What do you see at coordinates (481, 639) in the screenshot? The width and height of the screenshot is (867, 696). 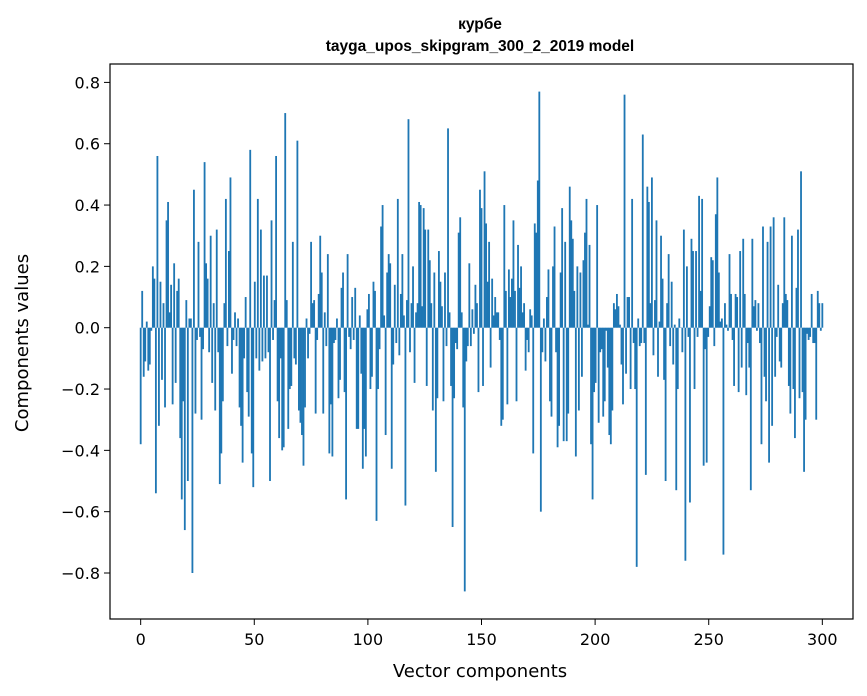 I see `x-tick-label: 150` at bounding box center [481, 639].